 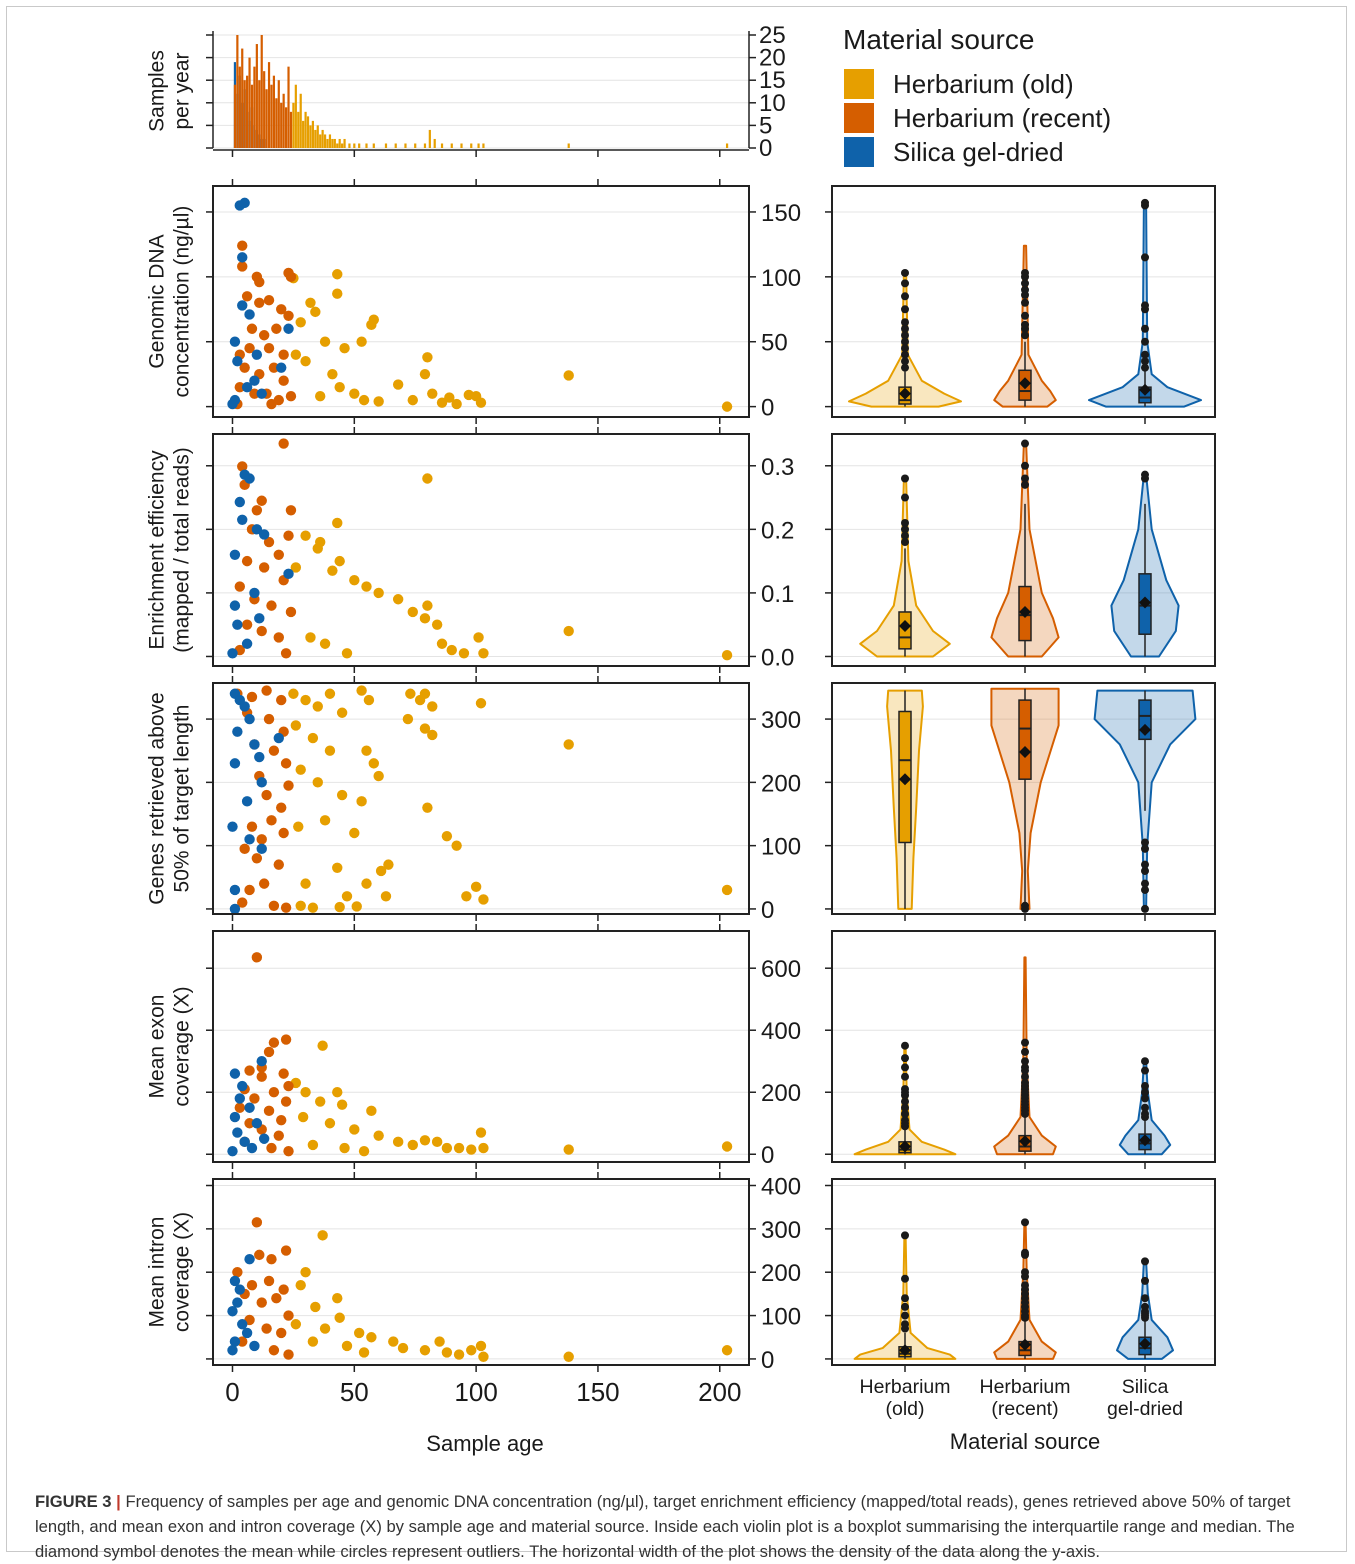 I want to click on scatter-xlabel: Sample age, so click(x=484, y=1443).